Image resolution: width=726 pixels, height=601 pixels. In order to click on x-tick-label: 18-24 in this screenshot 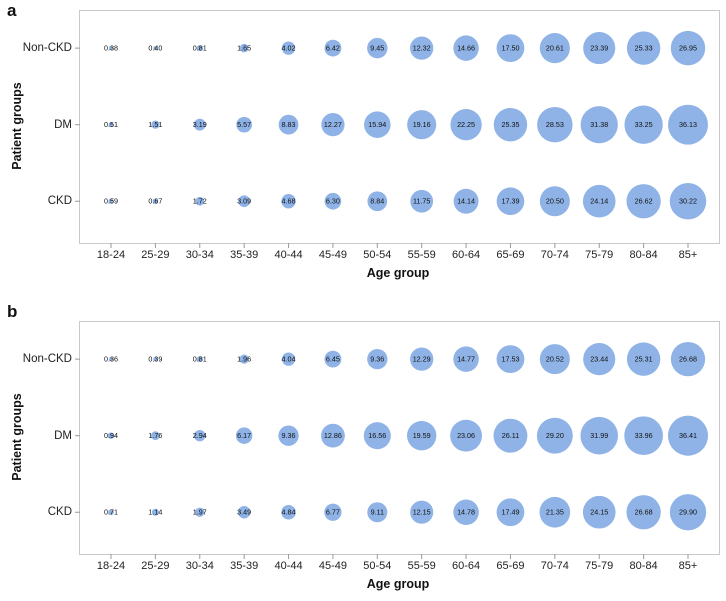, I will do `click(111, 566)`.